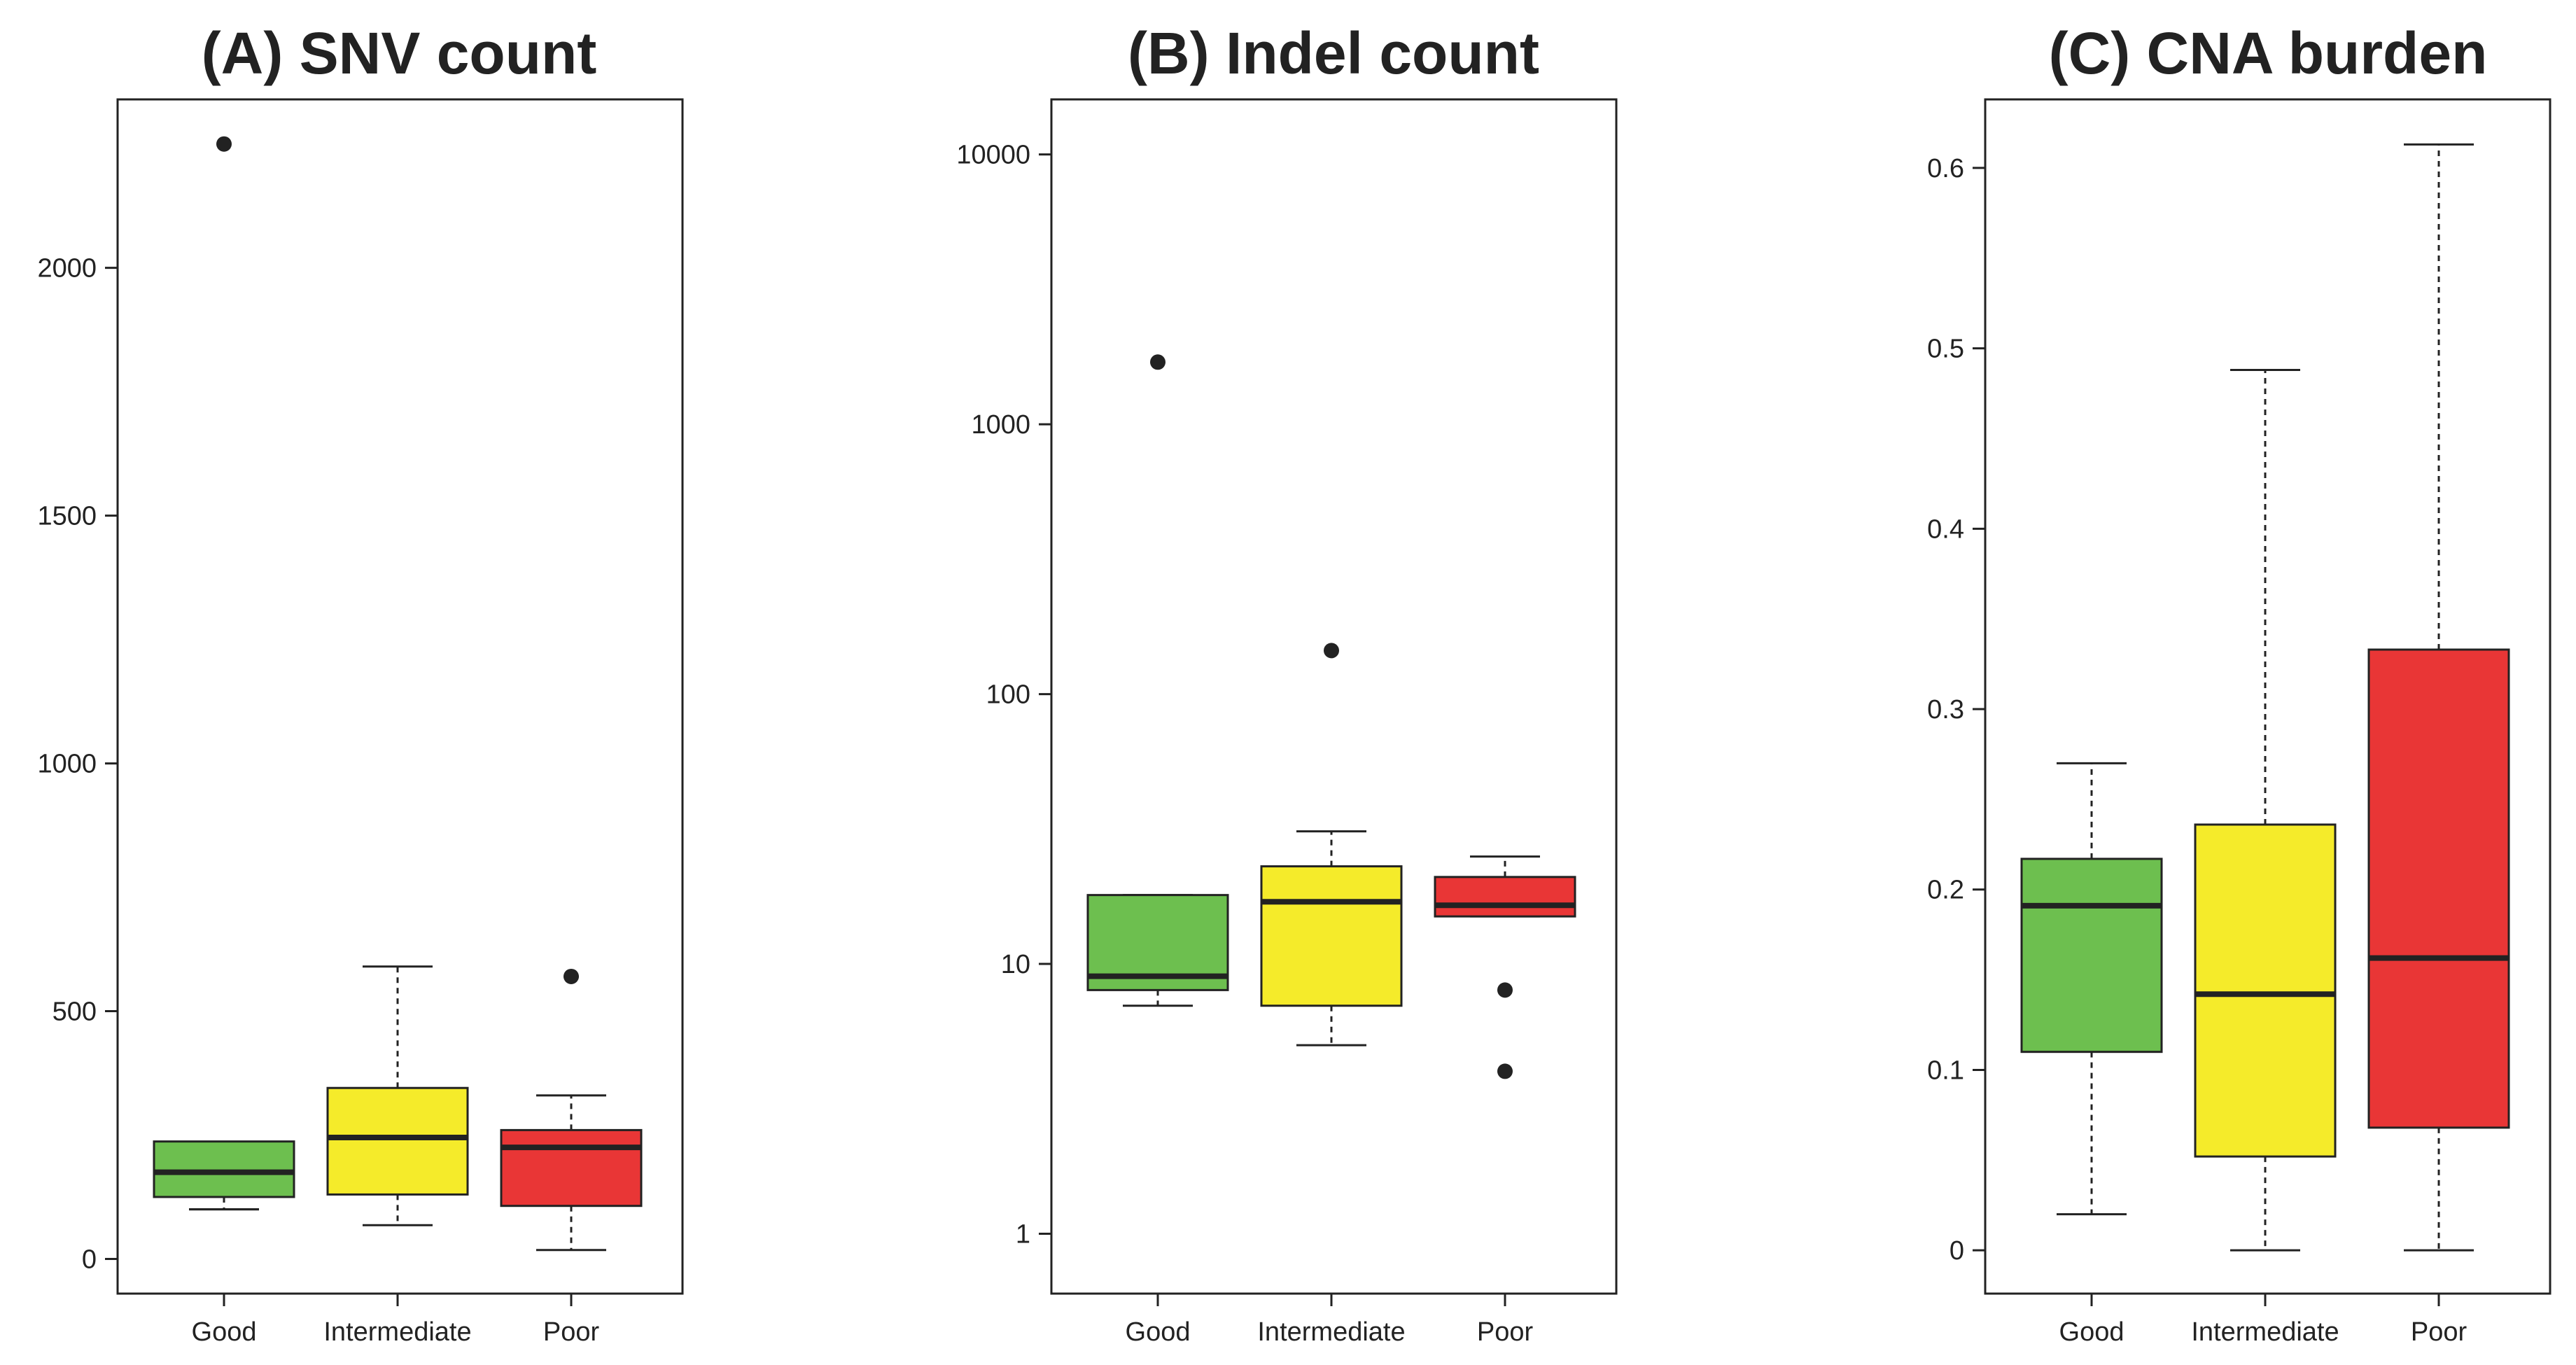 The image size is (2576, 1365). What do you see at coordinates (67, 516) in the screenshot?
I see `y-tick-label: 1500` at bounding box center [67, 516].